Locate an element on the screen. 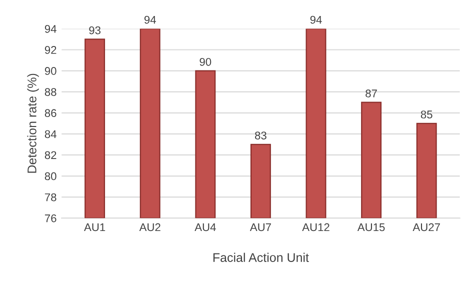 This screenshot has height=287, width=474. data-label: 90 is located at coordinates (206, 62).